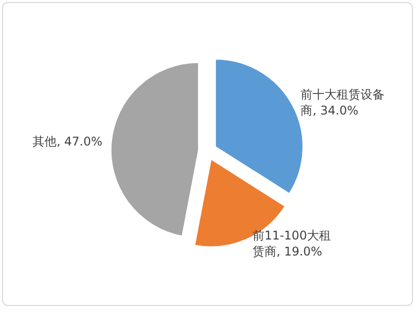 The image size is (417, 310). What do you see at coordinates (291, 243) in the screenshot?
I see `slice-label: 前11-100大租赁商, 19.0%` at bounding box center [291, 243].